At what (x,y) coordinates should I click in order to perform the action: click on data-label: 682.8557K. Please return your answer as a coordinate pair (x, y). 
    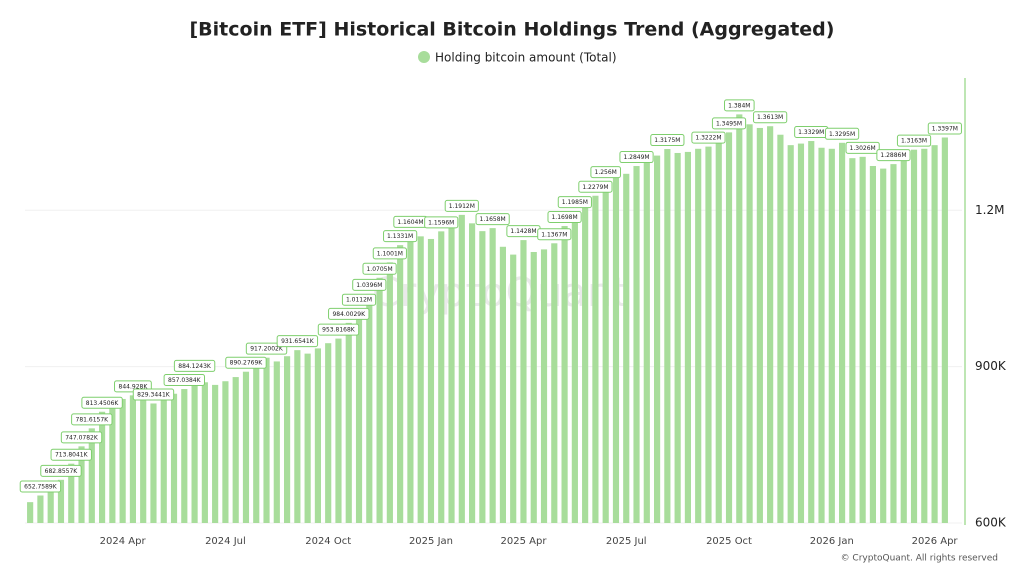
    Looking at the image, I should click on (62, 471).